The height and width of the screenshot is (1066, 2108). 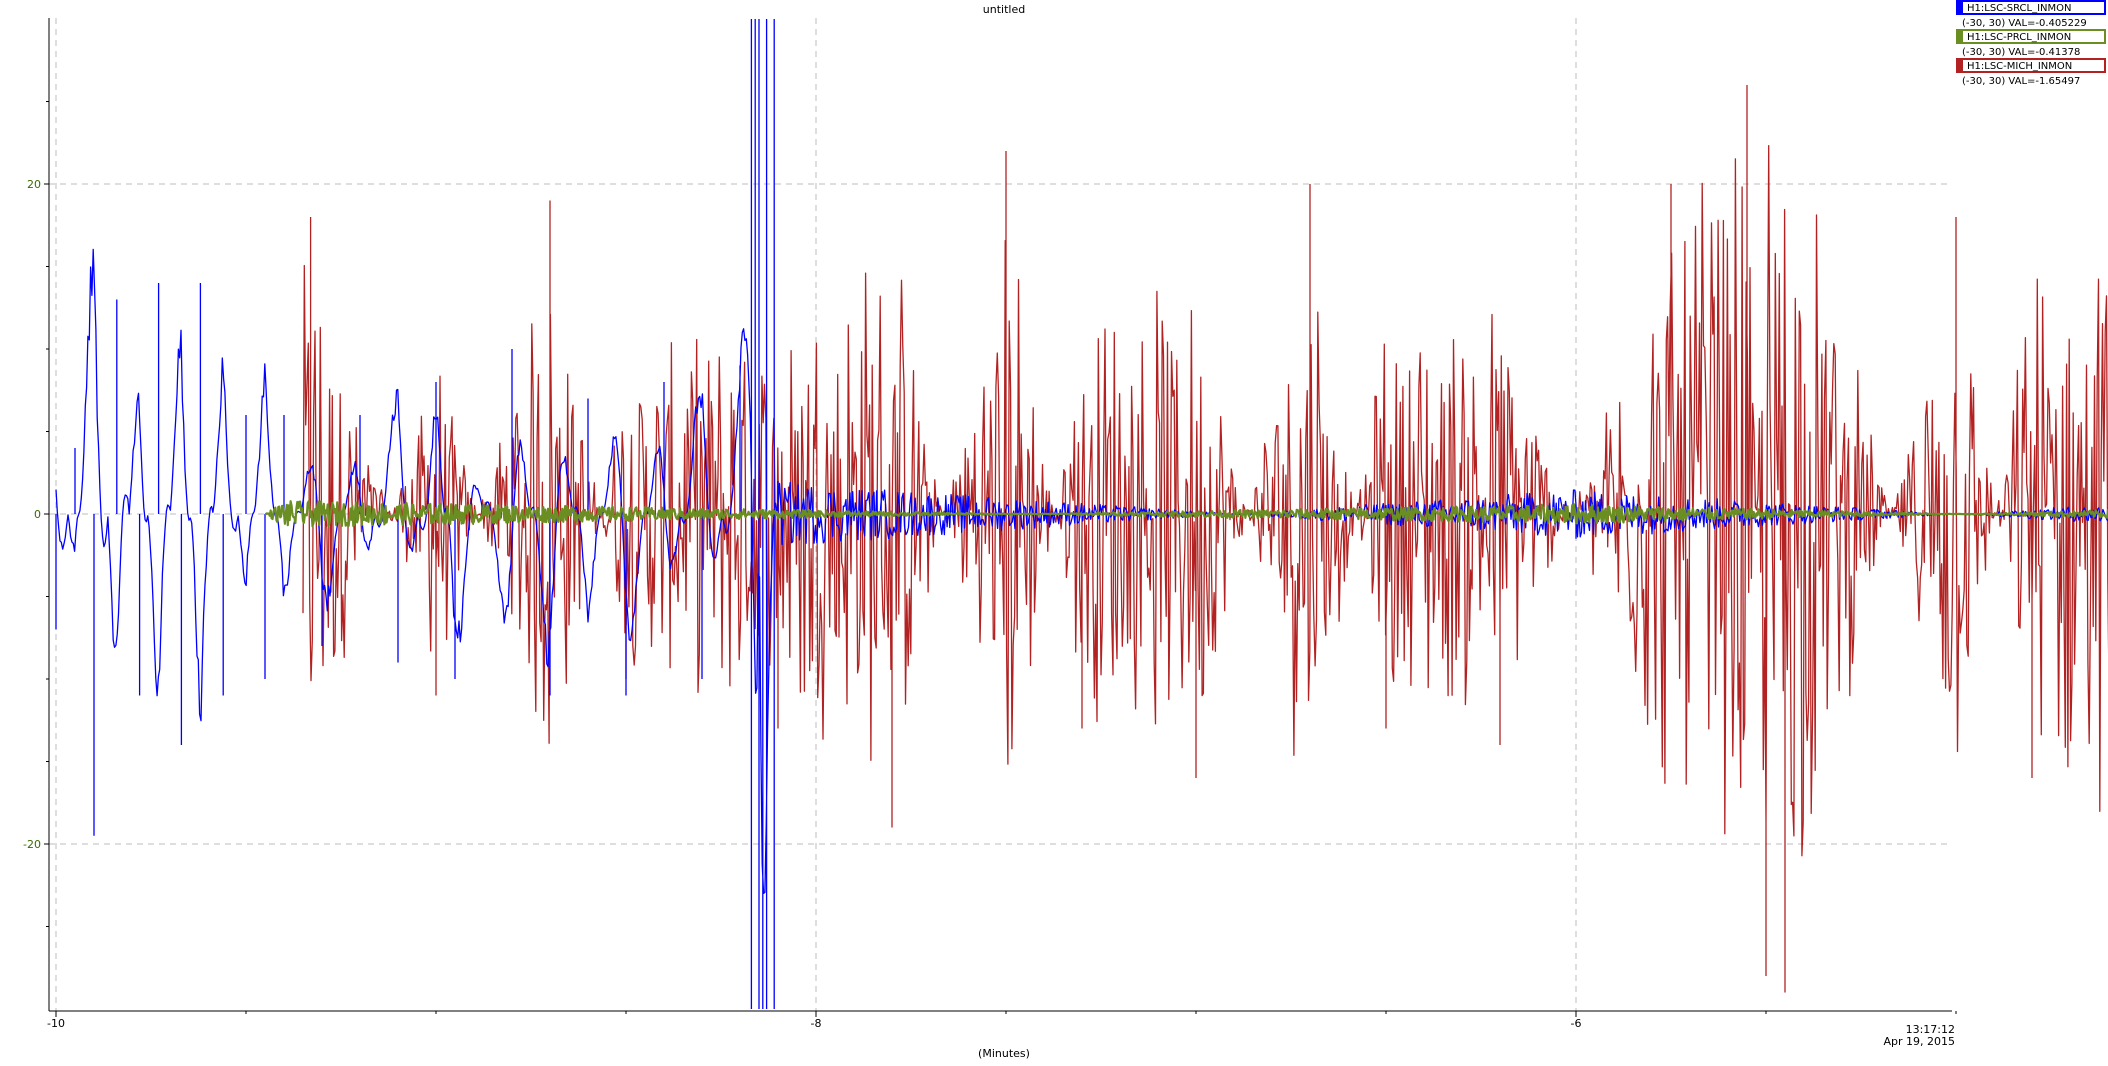 What do you see at coordinates (32, 844) in the screenshot?
I see `y-tick-label: -20` at bounding box center [32, 844].